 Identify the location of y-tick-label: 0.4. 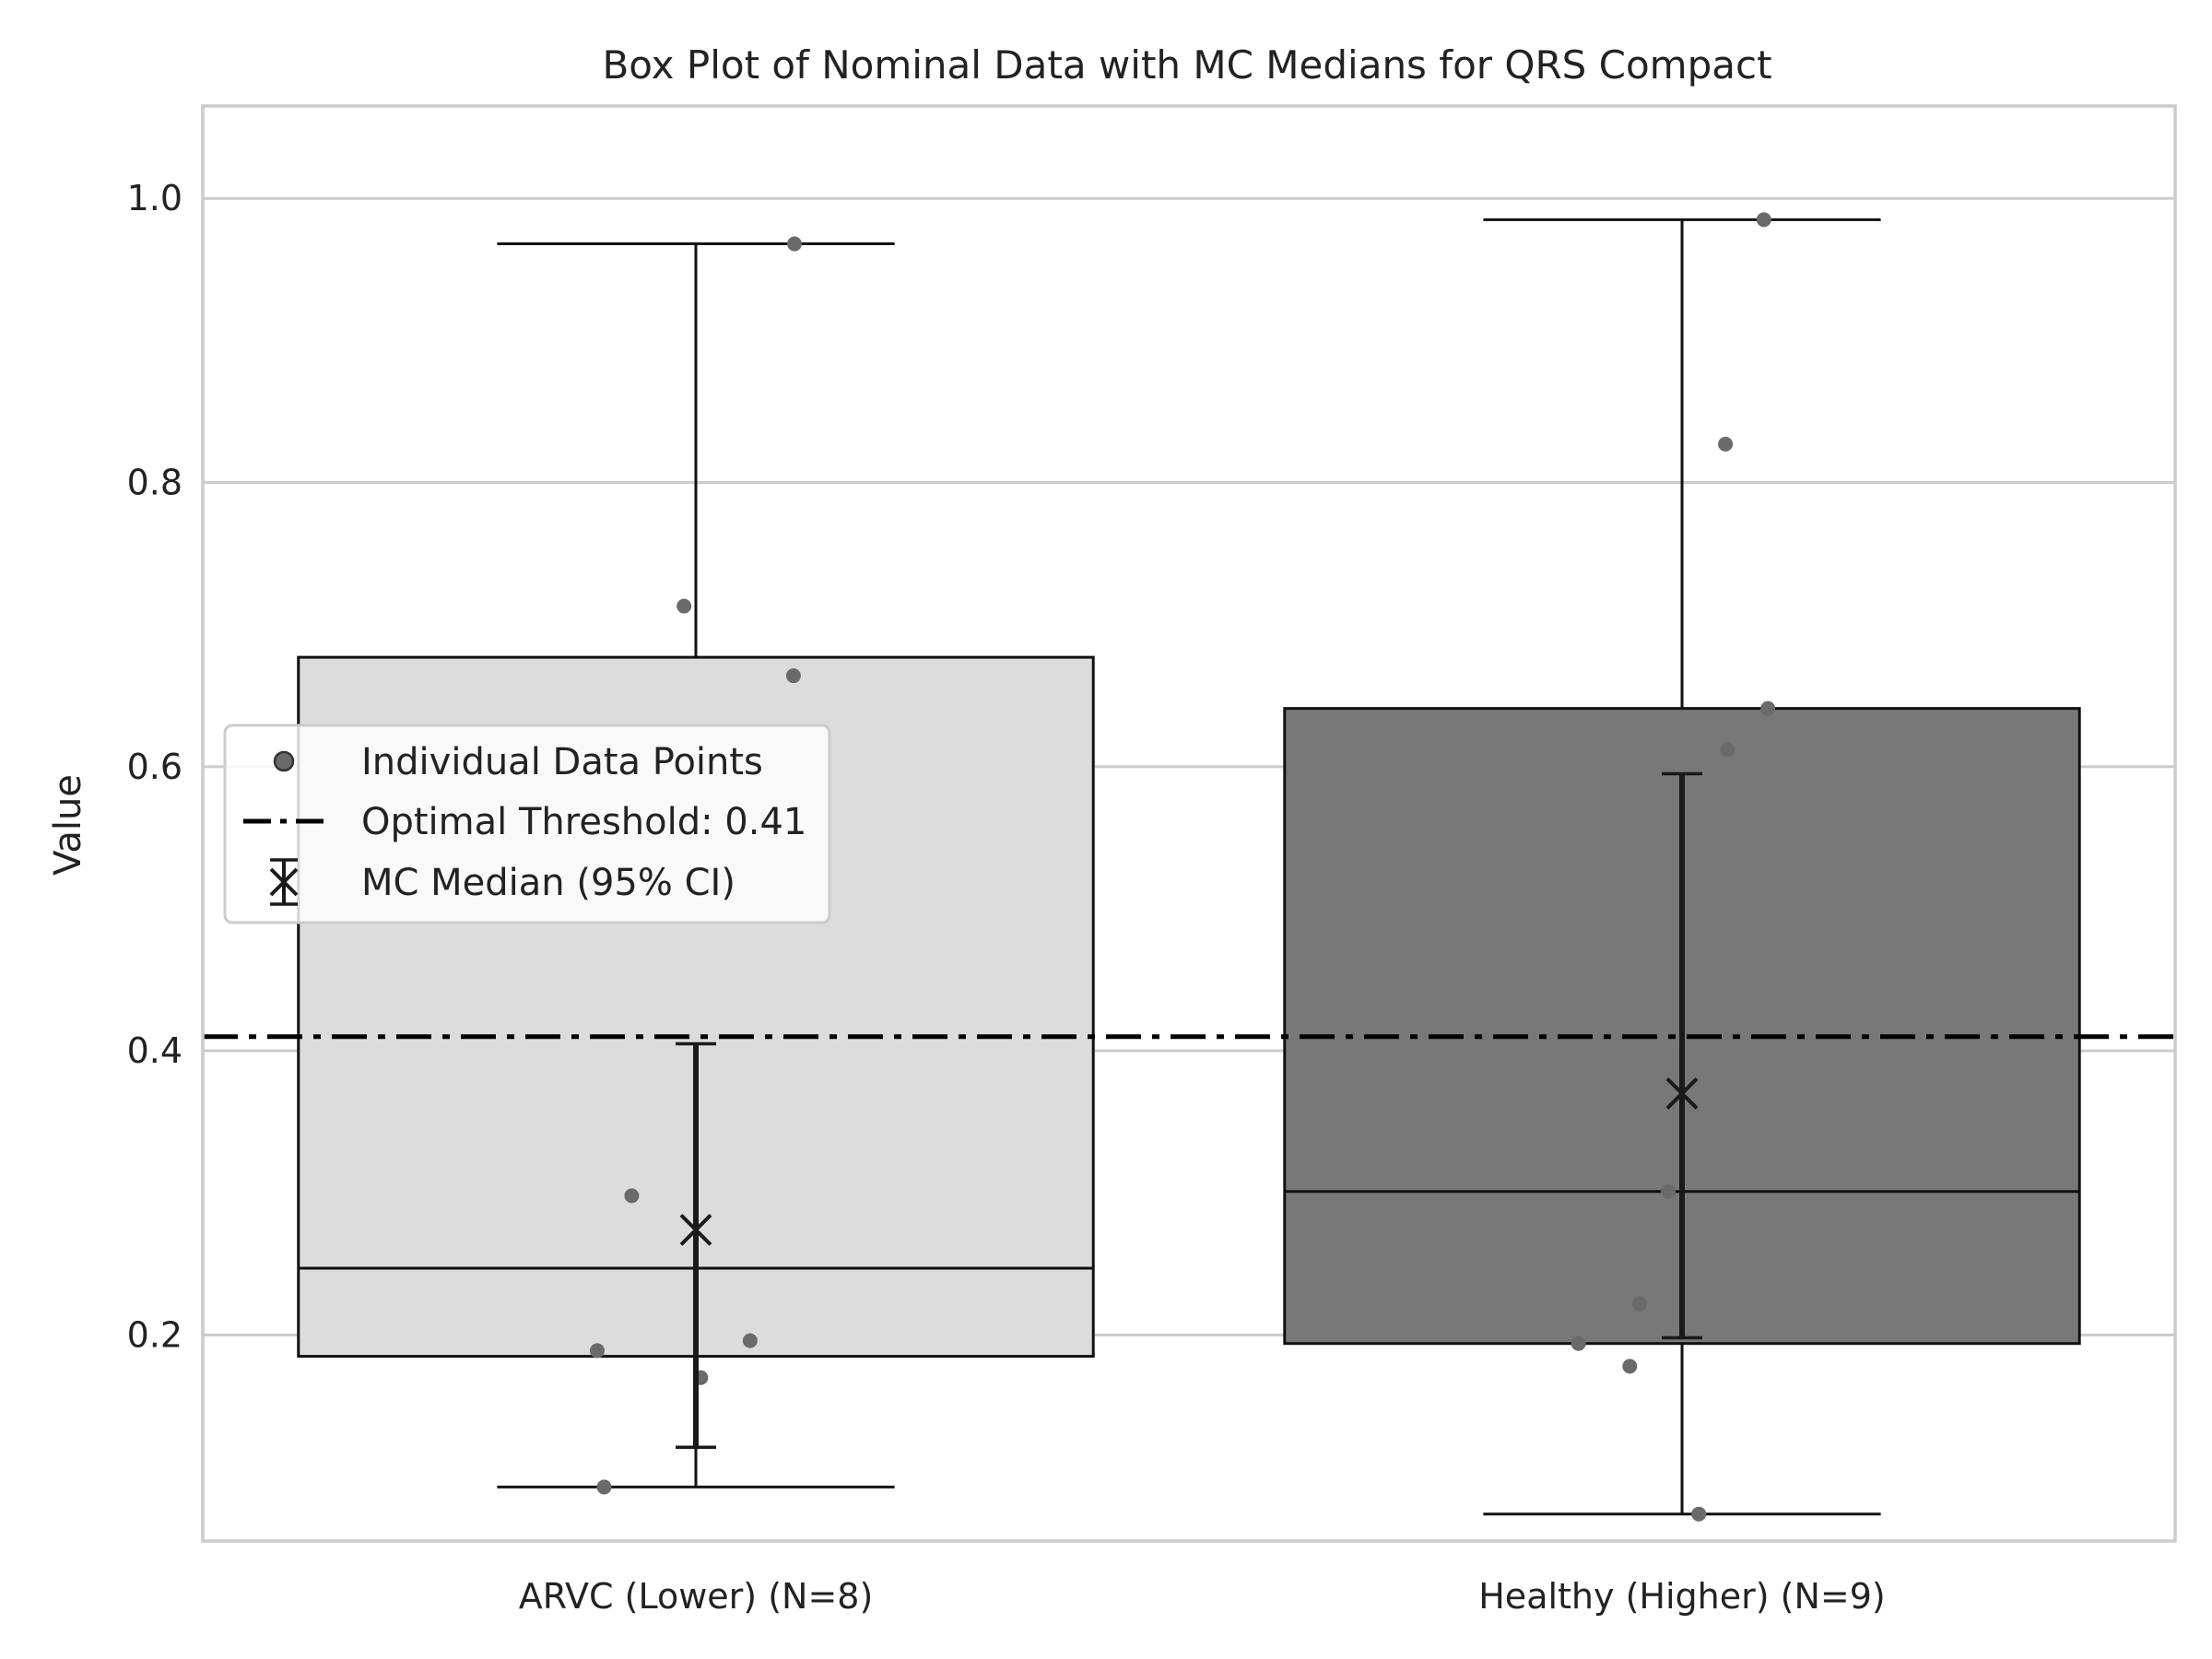
(154, 1050).